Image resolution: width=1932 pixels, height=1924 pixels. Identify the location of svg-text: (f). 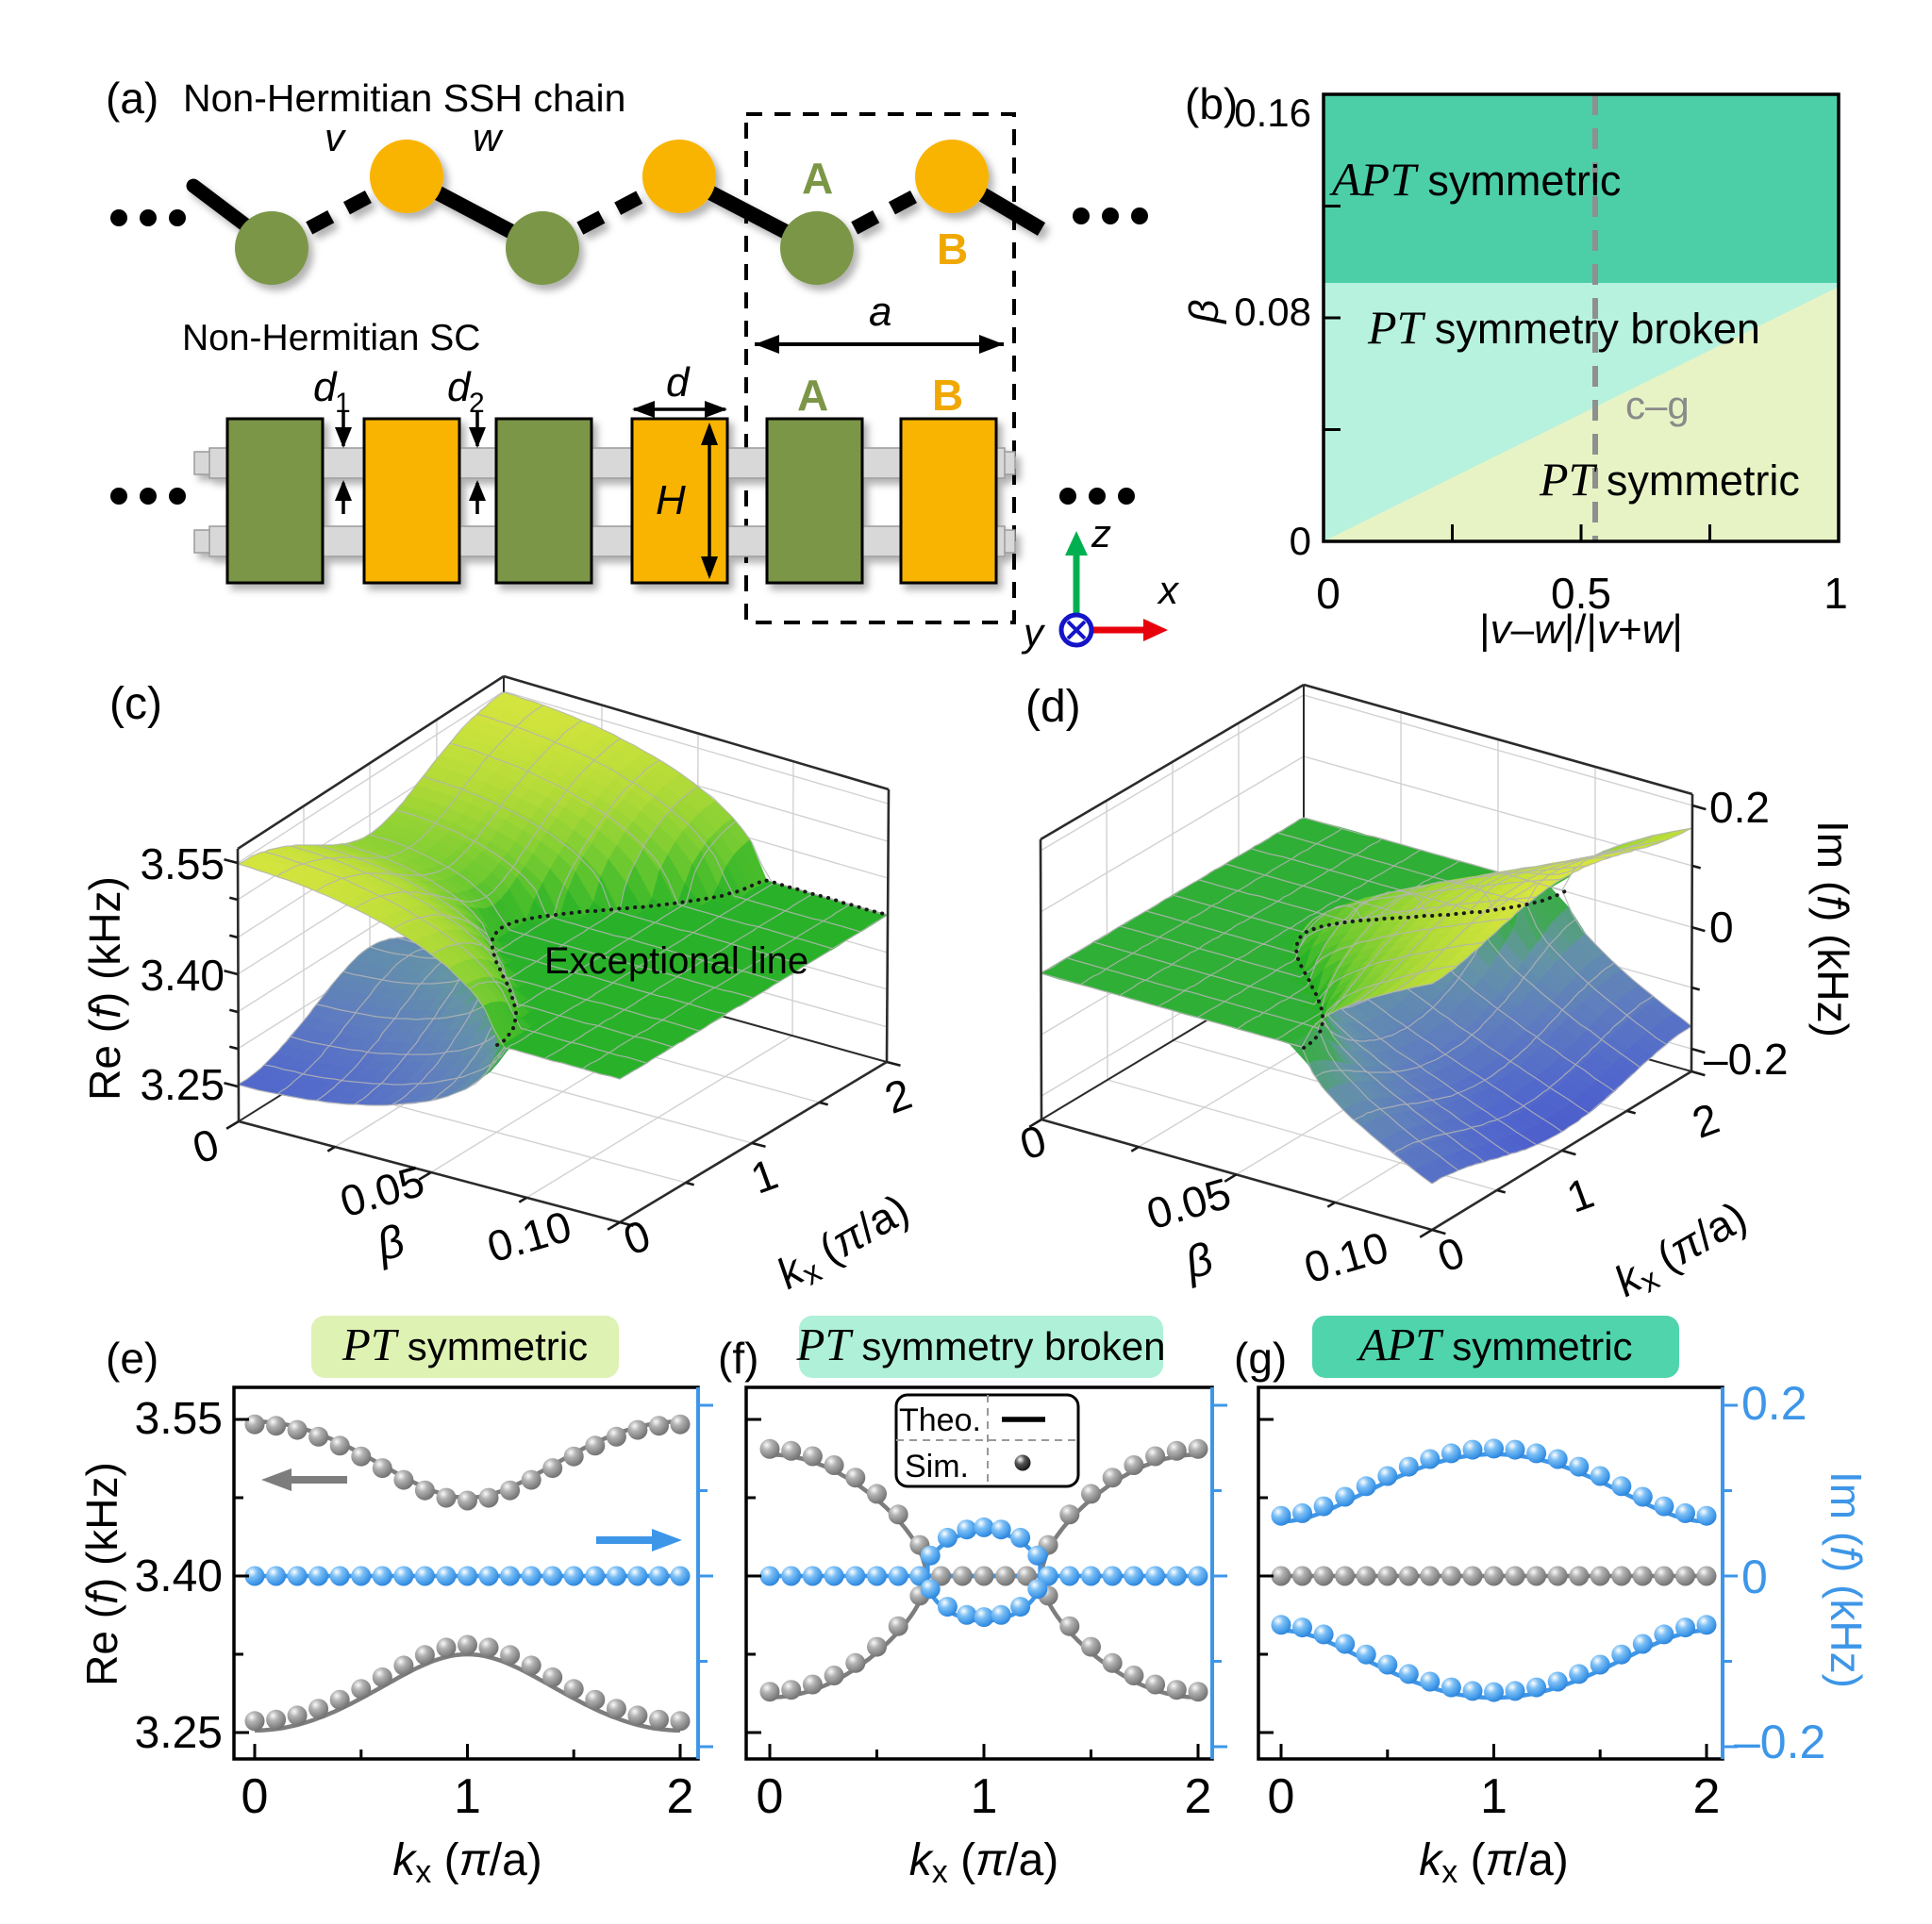
(738, 1358).